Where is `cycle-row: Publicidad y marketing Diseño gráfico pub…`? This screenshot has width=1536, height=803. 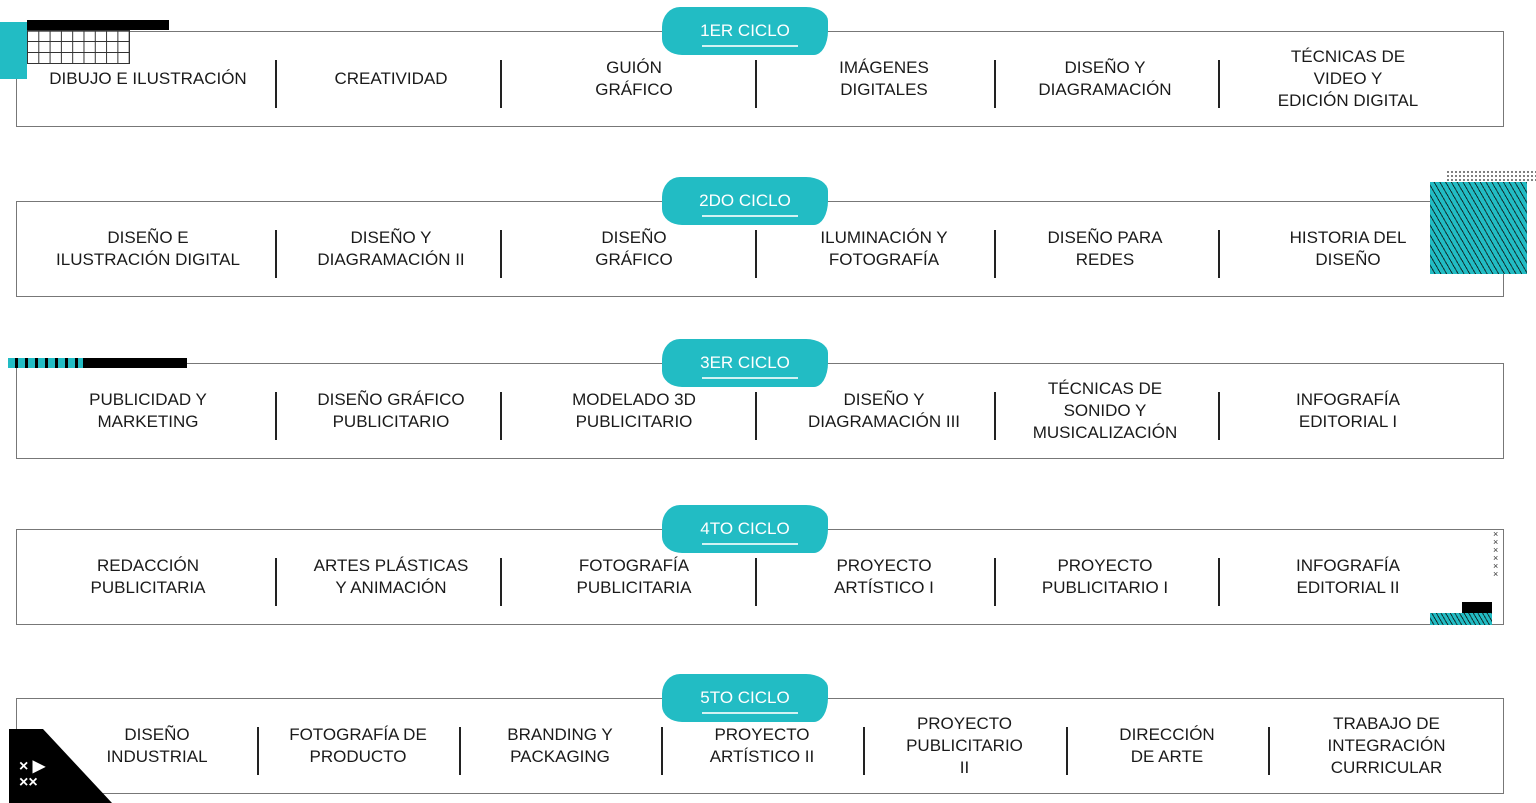 cycle-row: Publicidad y marketing Diseño gráfico pub… is located at coordinates (760, 411).